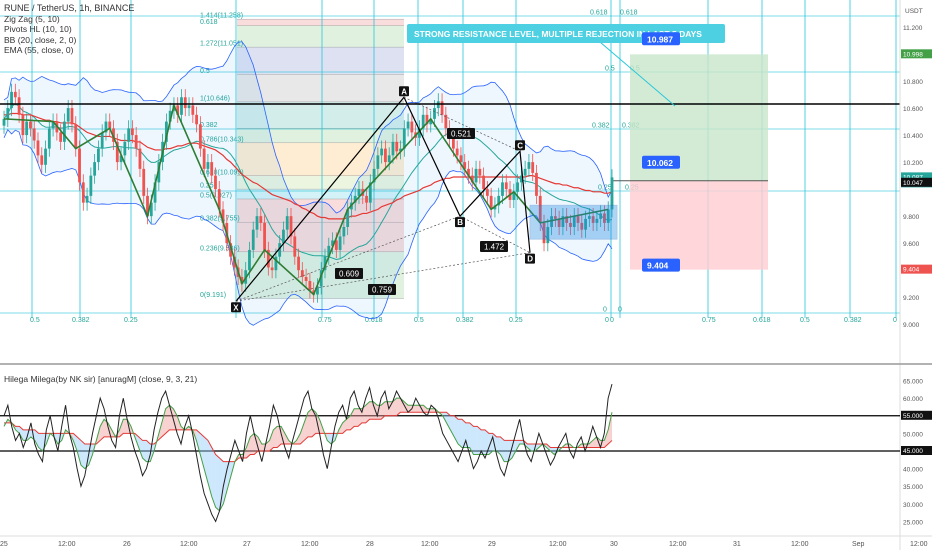 The image size is (932, 550). I want to click on pattern-point-label: C, so click(520, 145).